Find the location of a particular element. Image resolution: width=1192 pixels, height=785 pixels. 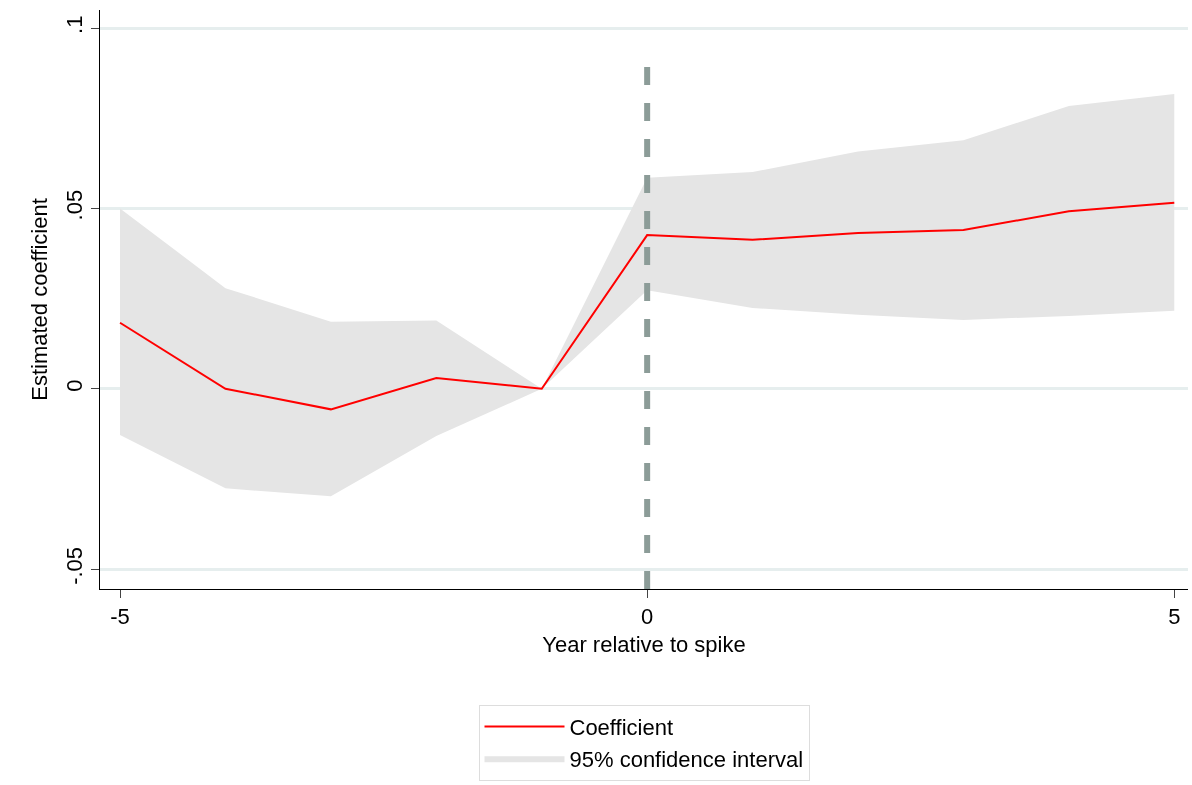

y-tick-label: .05 is located at coordinates (75, 205).